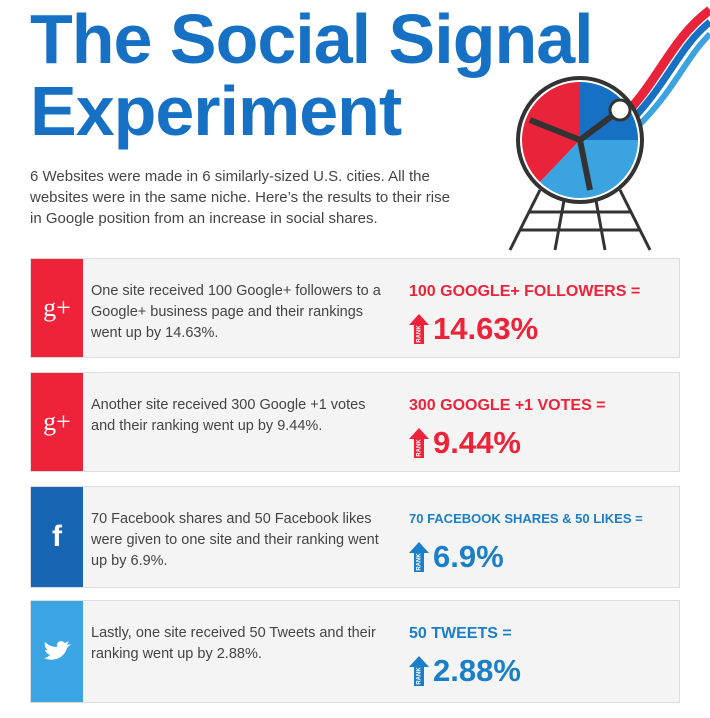 The height and width of the screenshot is (718, 710). Describe the element at coordinates (468, 556) in the screenshot. I see `stat-value: 6.9%` at that location.